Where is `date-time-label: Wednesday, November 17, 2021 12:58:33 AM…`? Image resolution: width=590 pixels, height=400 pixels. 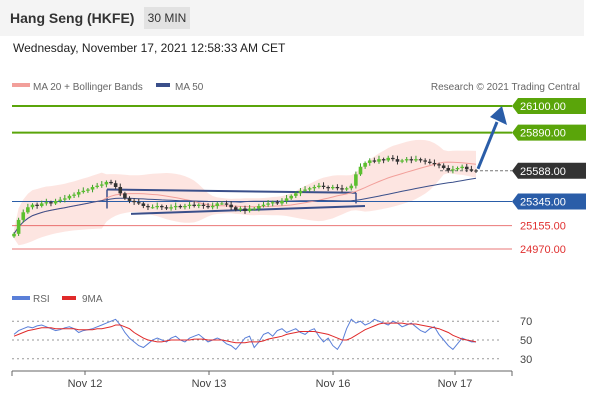
date-time-label: Wednesday, November 17, 2021 12:58:33 AM… is located at coordinates (149, 48).